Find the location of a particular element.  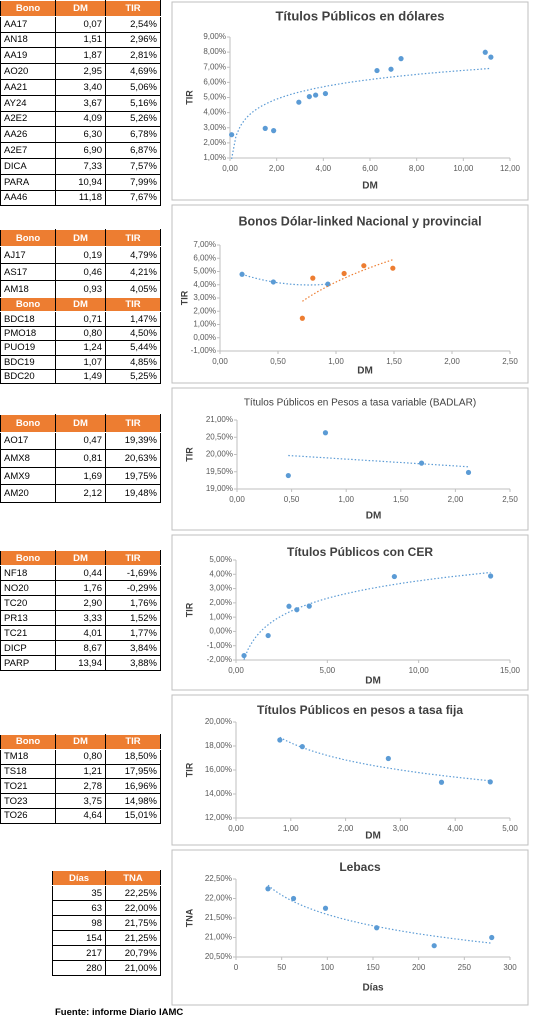

x-tick-label: 12,00 is located at coordinates (510, 168).